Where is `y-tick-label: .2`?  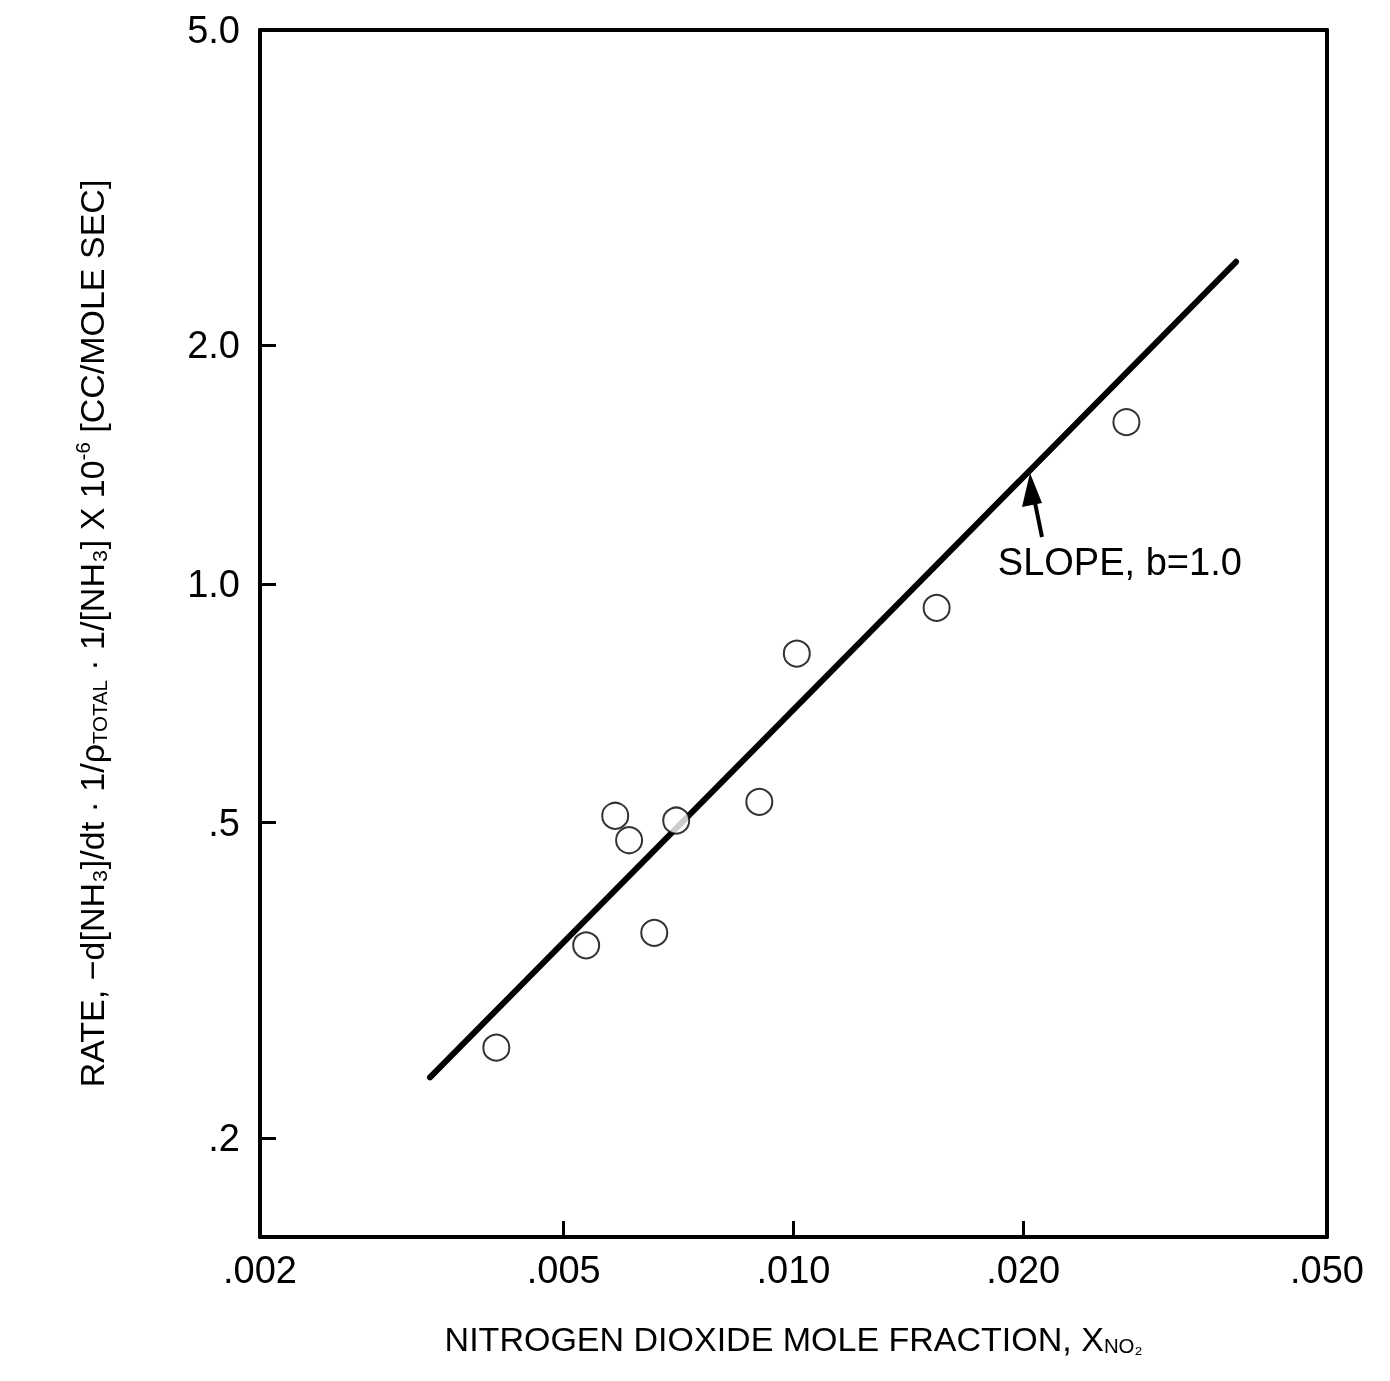
y-tick-label: .2 is located at coordinates (224, 1137).